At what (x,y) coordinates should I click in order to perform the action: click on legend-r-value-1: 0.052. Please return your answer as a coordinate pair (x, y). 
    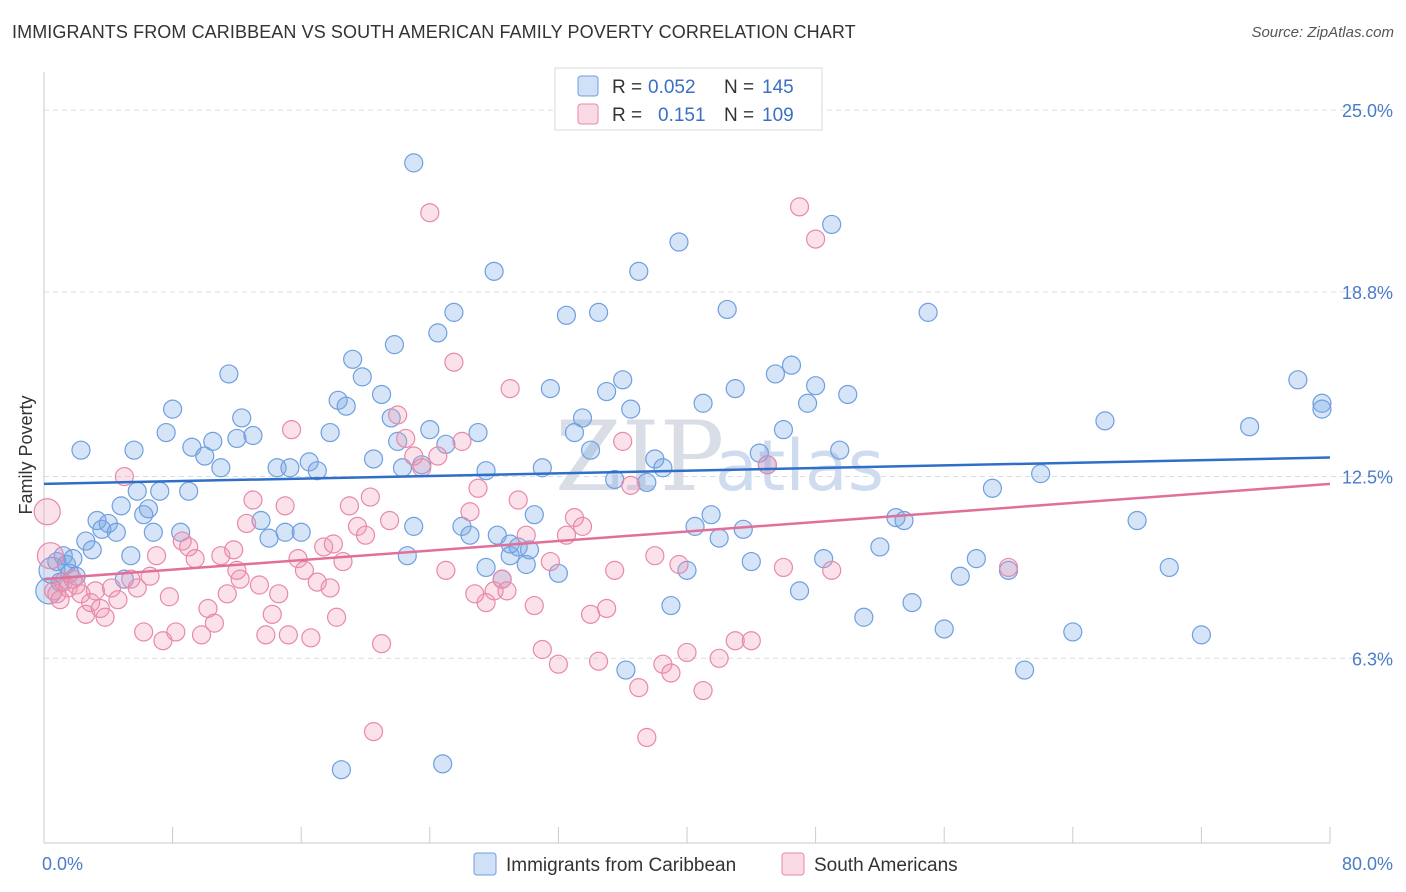
    Looking at the image, I should click on (672, 87).